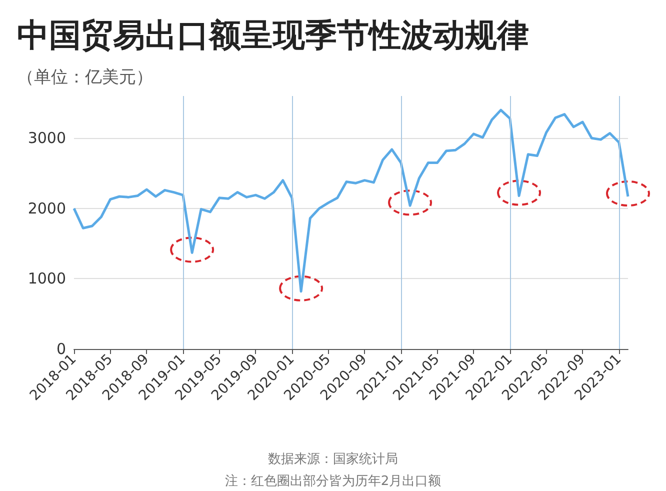  I want to click on chart-subtitle: （单位：亿美元）, so click(85, 78).